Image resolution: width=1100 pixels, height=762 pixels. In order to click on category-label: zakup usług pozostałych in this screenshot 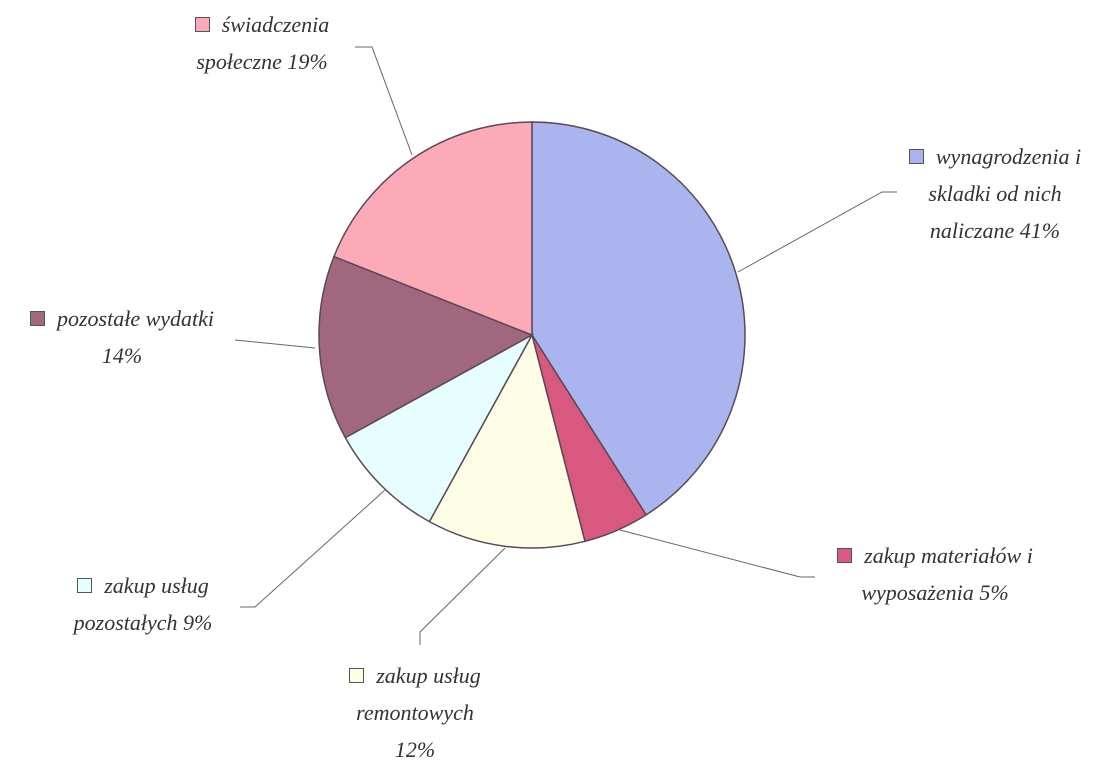, I will do `click(141, 604)`.